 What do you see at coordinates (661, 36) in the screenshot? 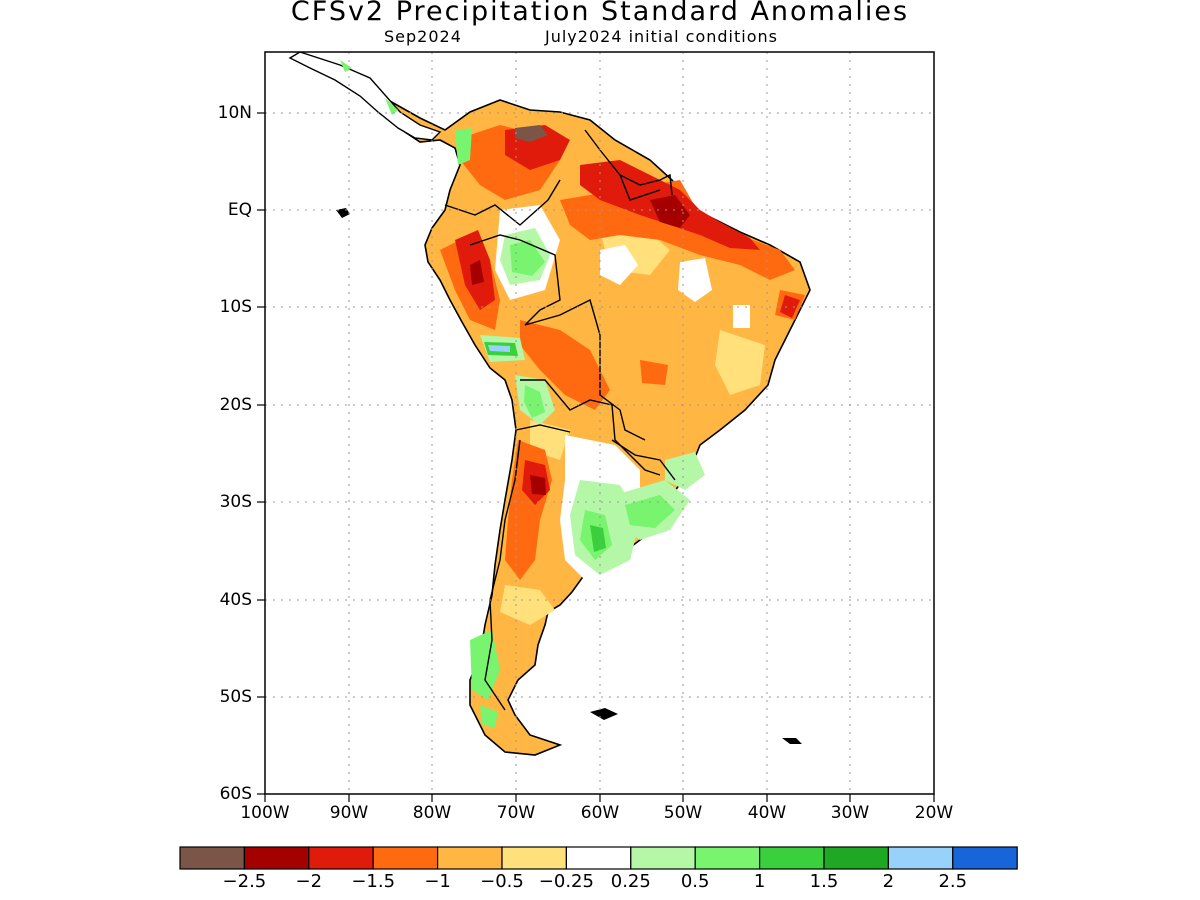
I see `initial-conditions-label: July2024 initial conditions` at bounding box center [661, 36].